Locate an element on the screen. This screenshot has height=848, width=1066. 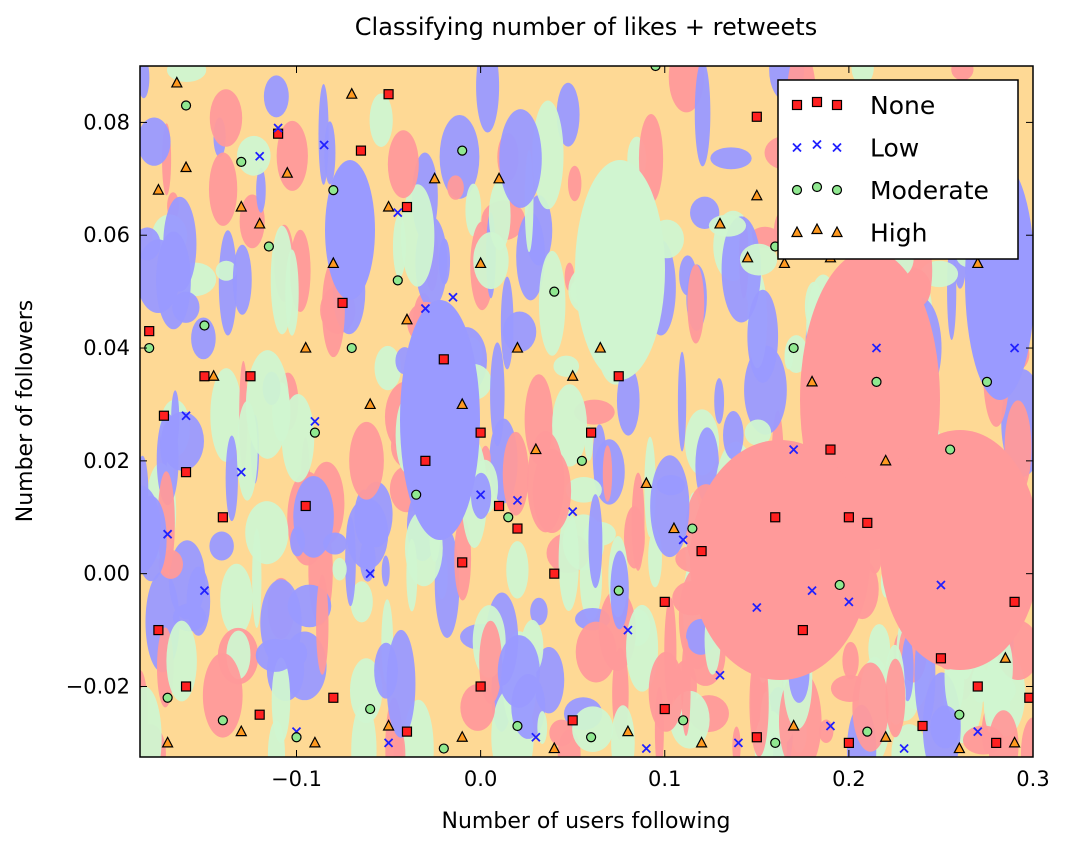
x-tick-label: 0.1 is located at coordinates (664, 779).